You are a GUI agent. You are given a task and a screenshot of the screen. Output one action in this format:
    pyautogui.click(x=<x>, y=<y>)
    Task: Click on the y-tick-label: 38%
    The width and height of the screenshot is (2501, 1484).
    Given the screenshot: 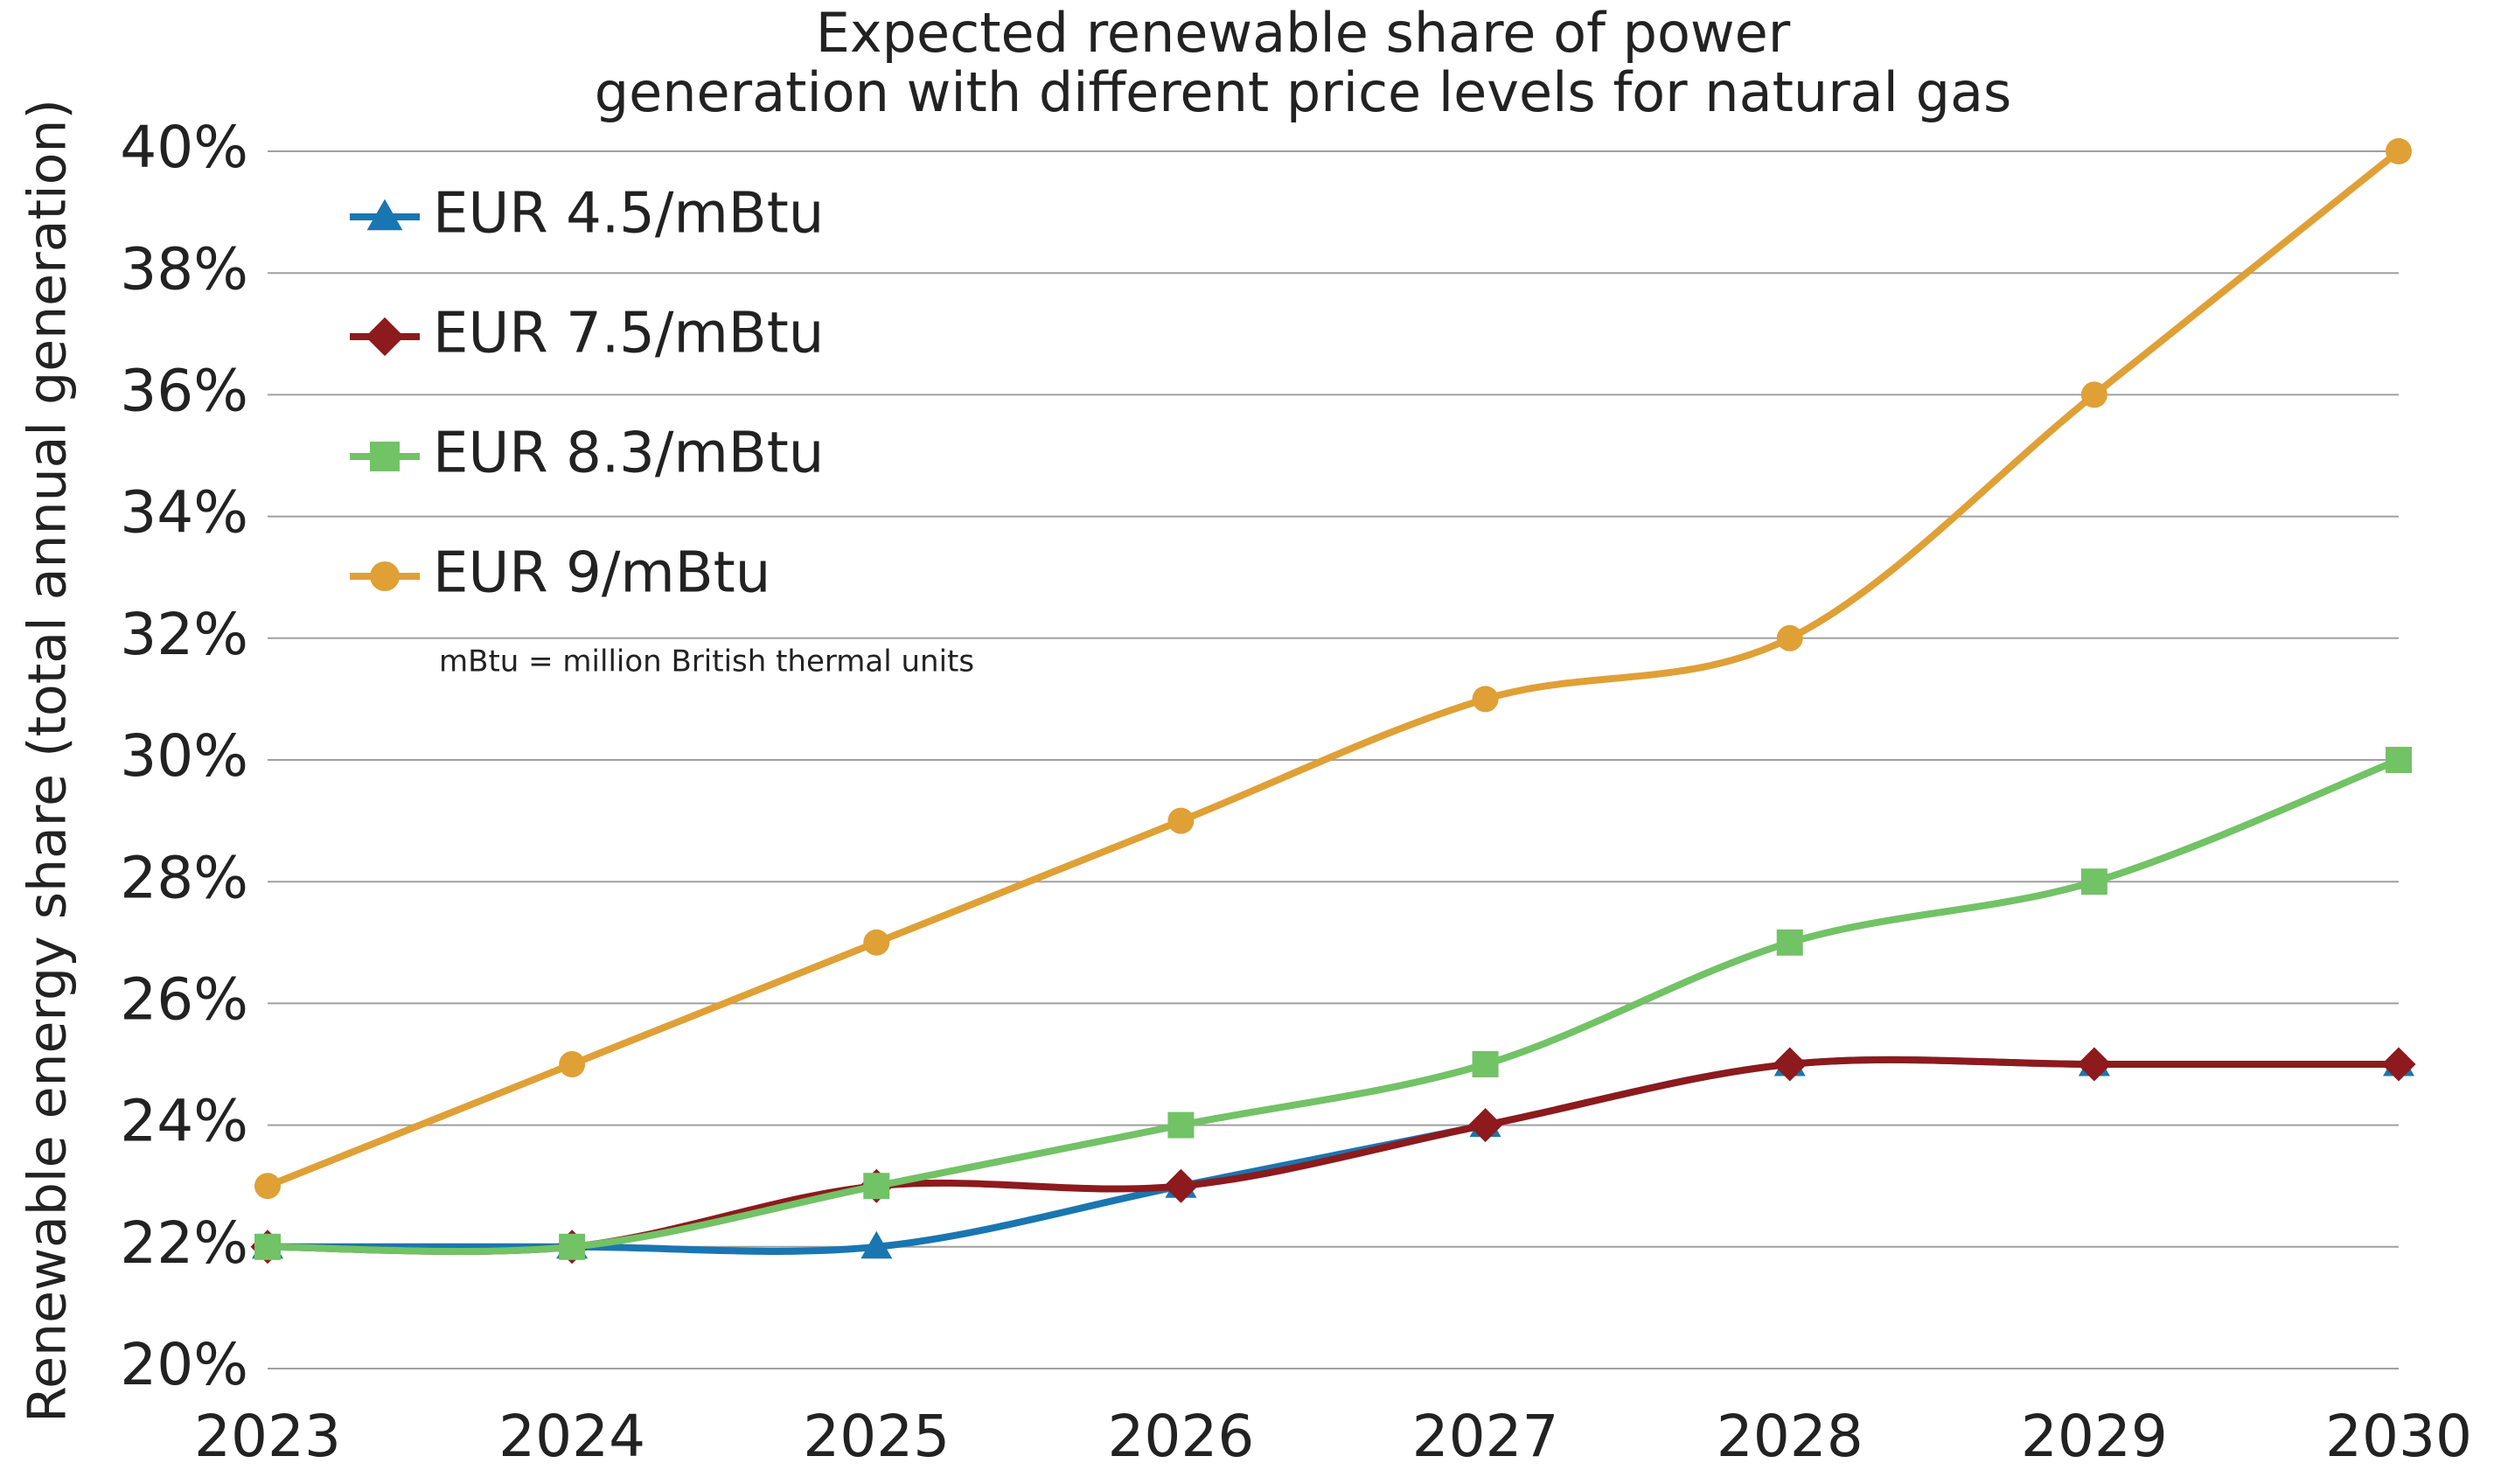 What is the action you would take?
    pyautogui.click(x=184, y=269)
    